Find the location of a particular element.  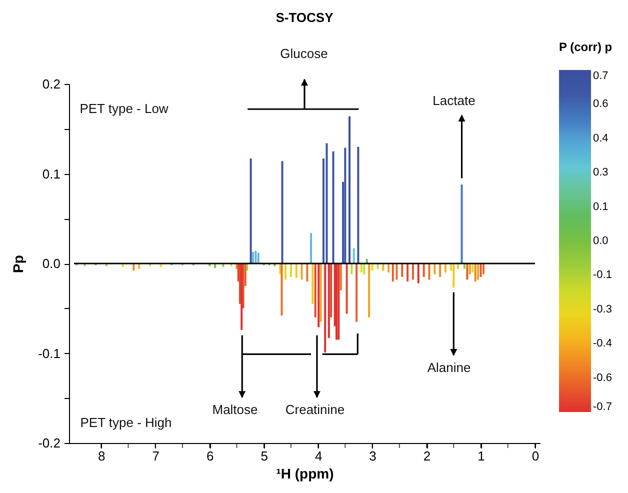

x-tick-label: 6 is located at coordinates (210, 456).